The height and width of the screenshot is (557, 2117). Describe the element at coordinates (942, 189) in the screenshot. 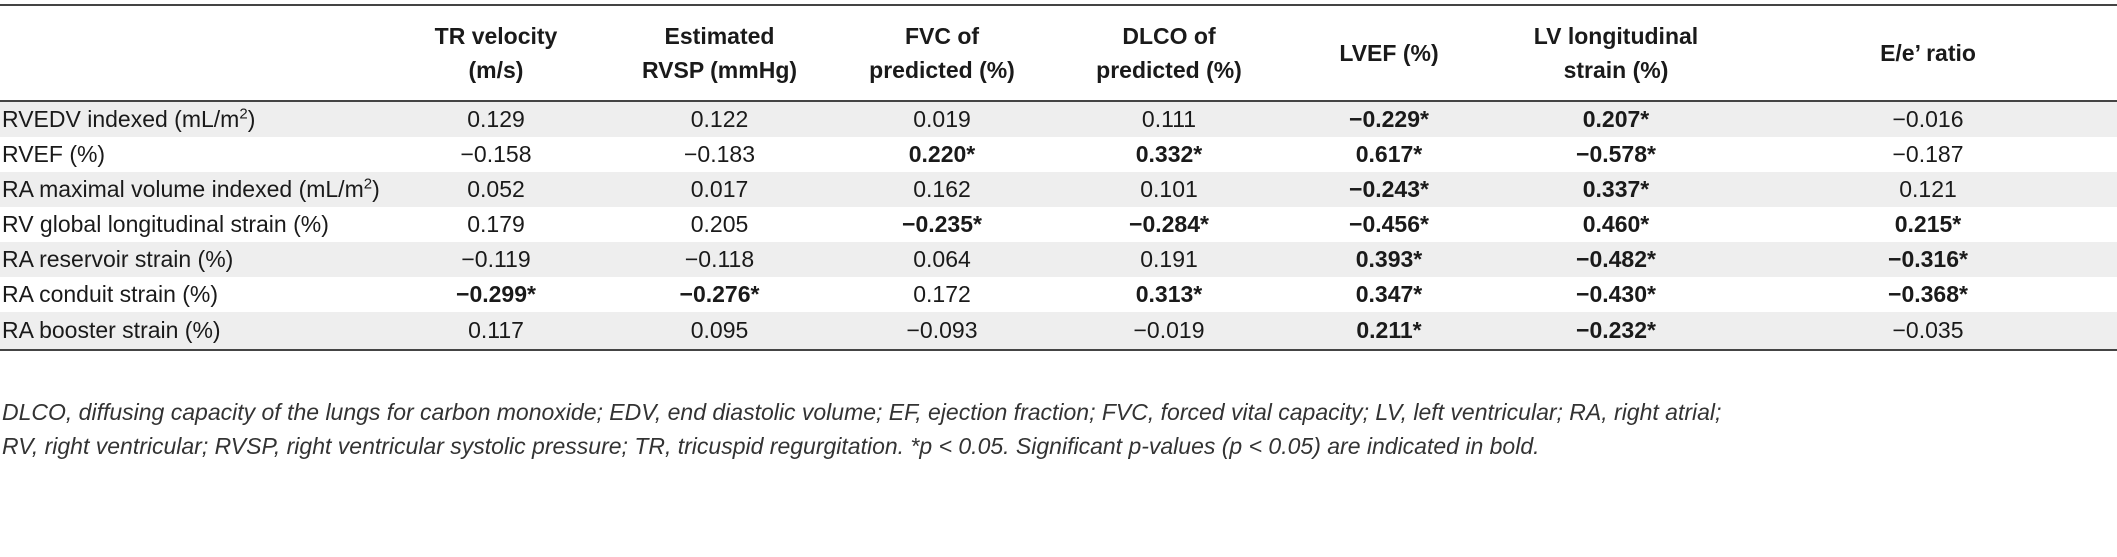

I see `table-cell: 0.162` at that location.